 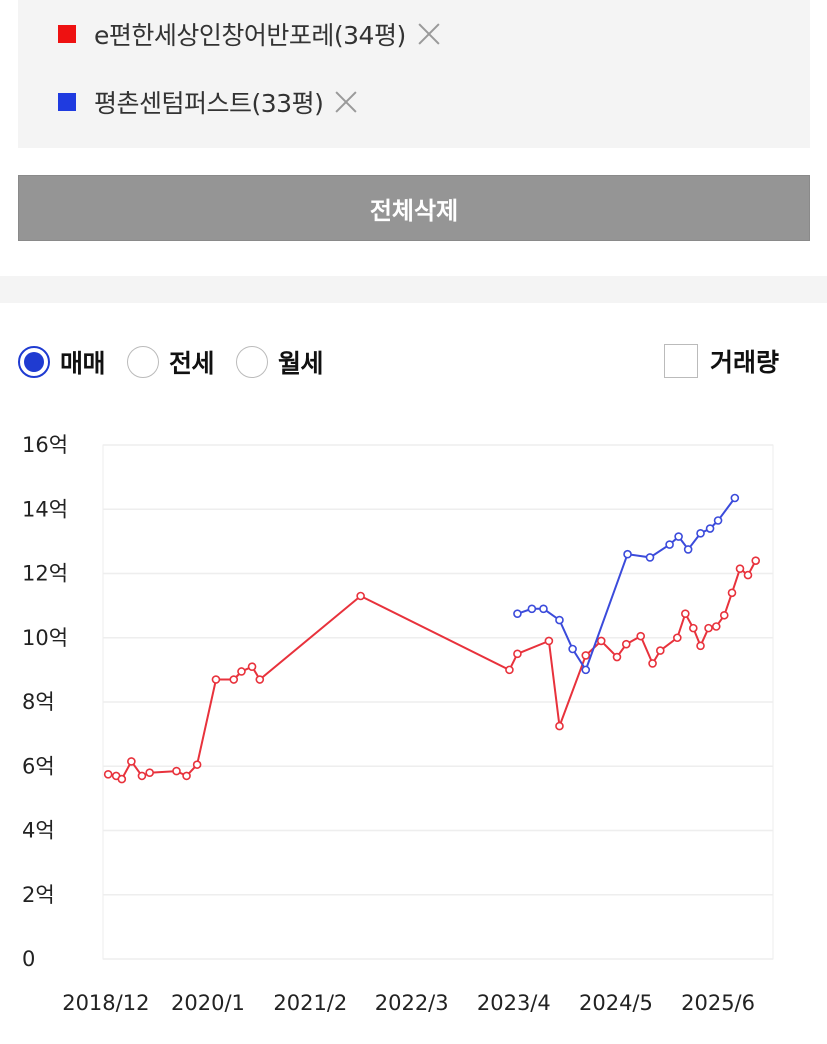 What do you see at coordinates (310, 1003) in the screenshot?
I see `x-tick-label: 2021/2` at bounding box center [310, 1003].